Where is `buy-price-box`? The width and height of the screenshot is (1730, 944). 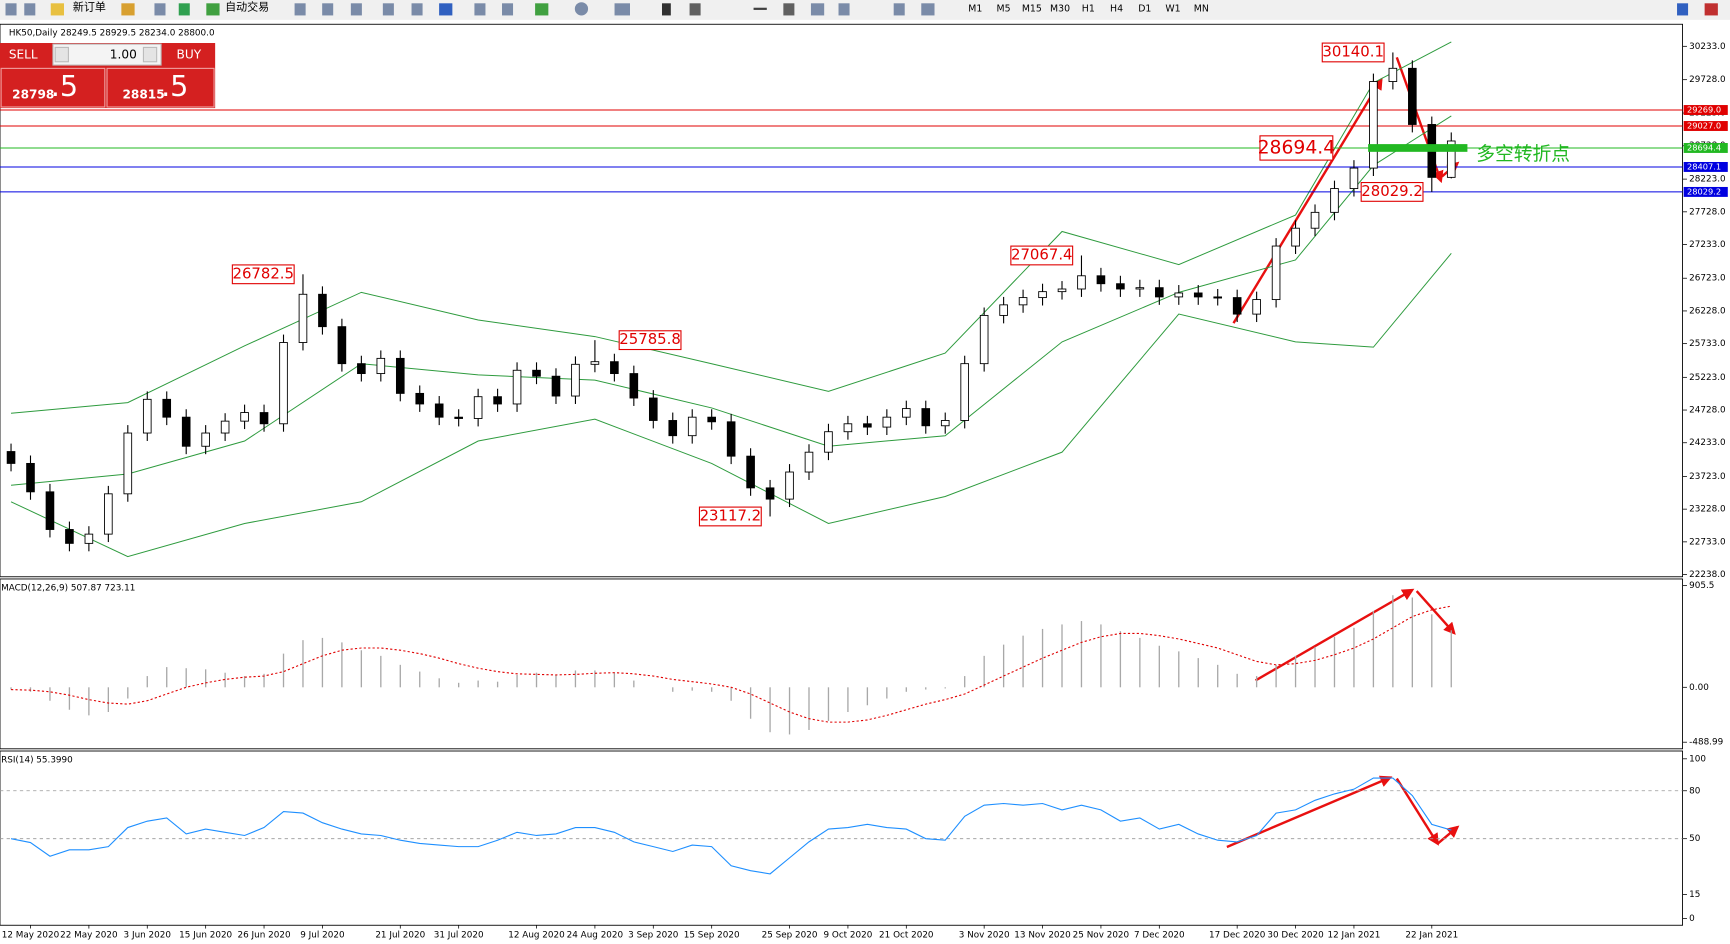
buy-price-box is located at coordinates (160, 87).